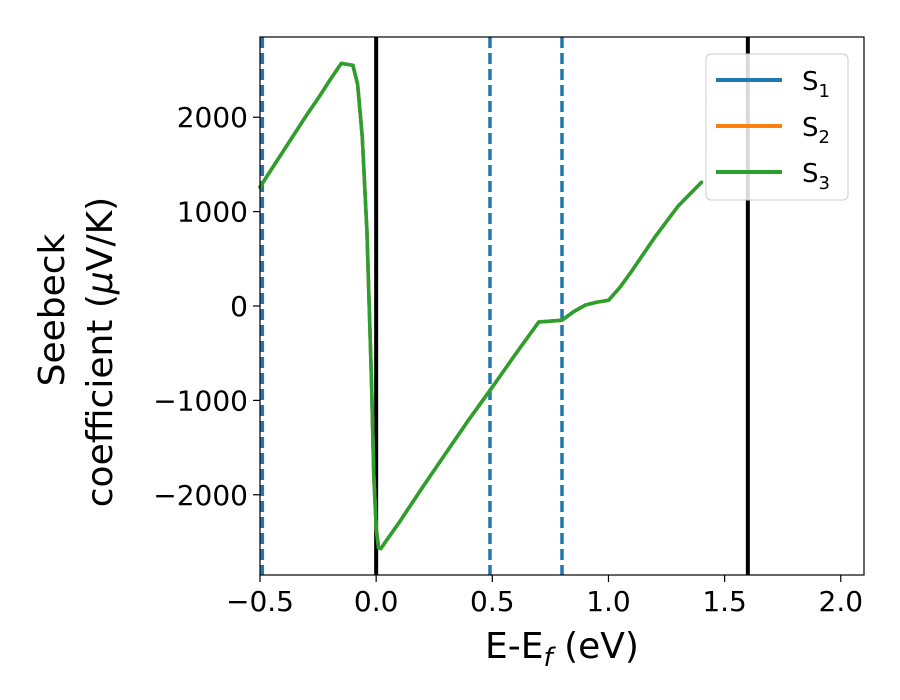 This screenshot has width=900, height=700. I want to click on legend: S1 S2 S3, so click(777, 127).